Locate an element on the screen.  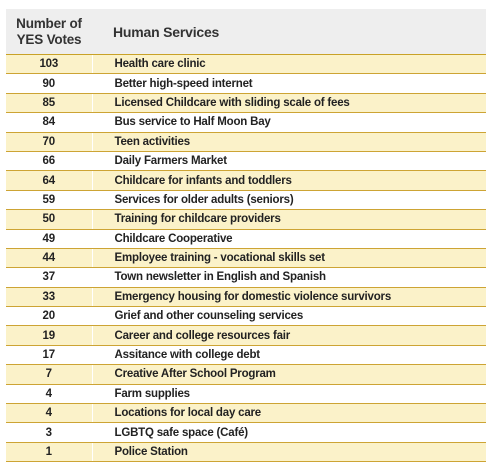
table-row: 4 Locations for local day care is located at coordinates (246, 413).